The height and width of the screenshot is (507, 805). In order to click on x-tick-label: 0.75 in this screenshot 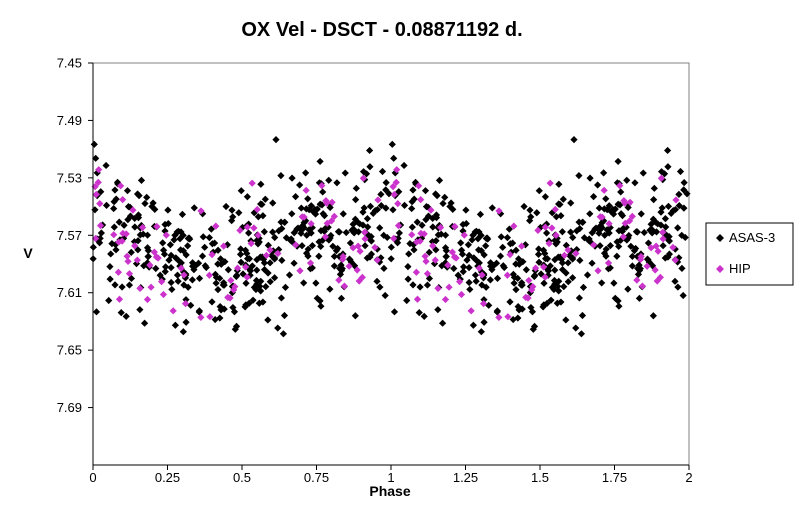, I will do `click(316, 477)`.